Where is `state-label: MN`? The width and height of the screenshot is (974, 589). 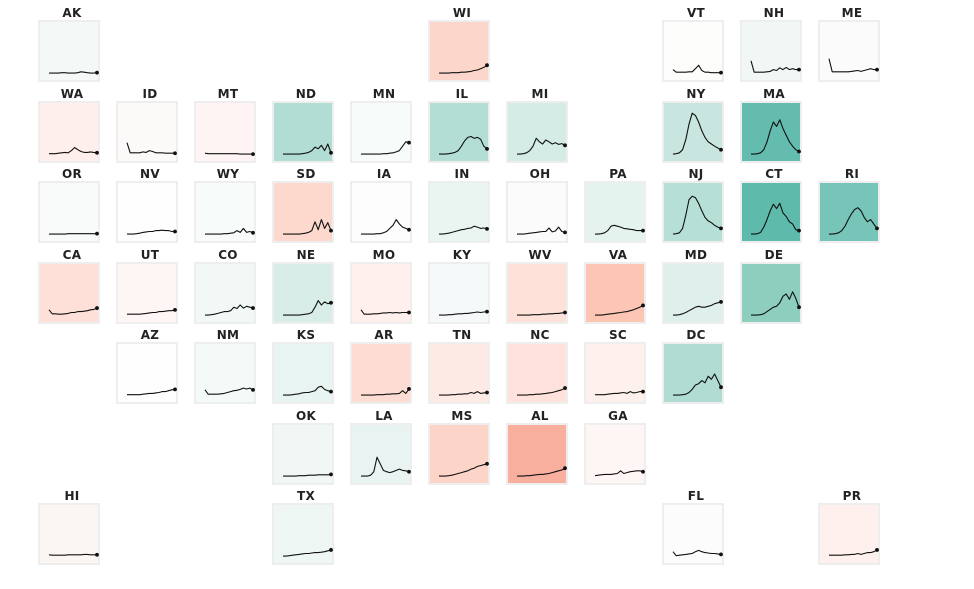
state-label: MN is located at coordinates (384, 93).